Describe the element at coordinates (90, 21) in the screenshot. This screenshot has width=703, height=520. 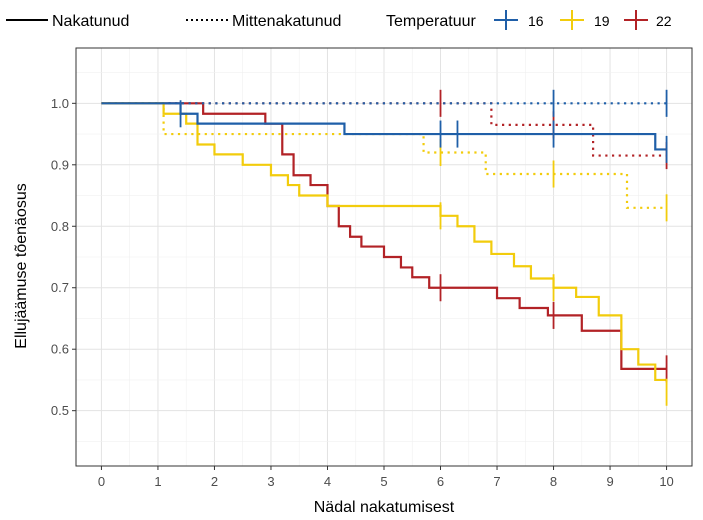
I see `legend-item-nakatunud: Nakatunud` at that location.